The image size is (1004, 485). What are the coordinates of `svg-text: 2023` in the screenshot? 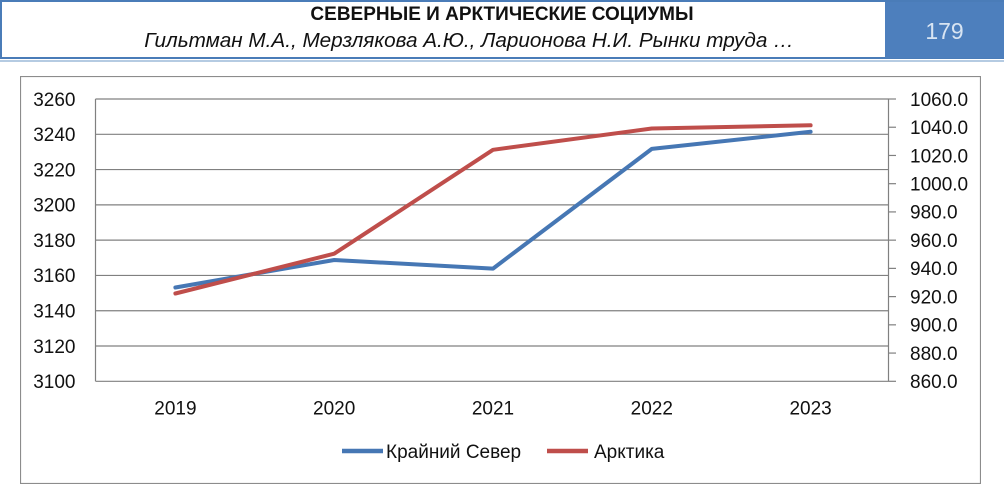 It's located at (810, 408).